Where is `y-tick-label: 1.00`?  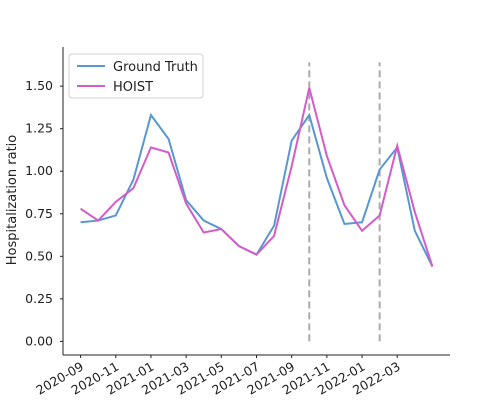 y-tick-label: 1.00 is located at coordinates (39, 170).